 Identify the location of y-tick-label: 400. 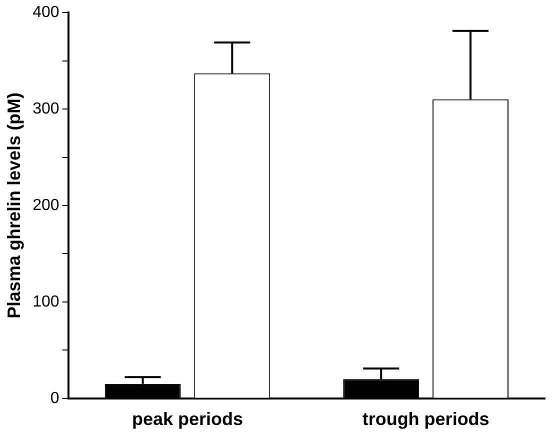
(46, 13).